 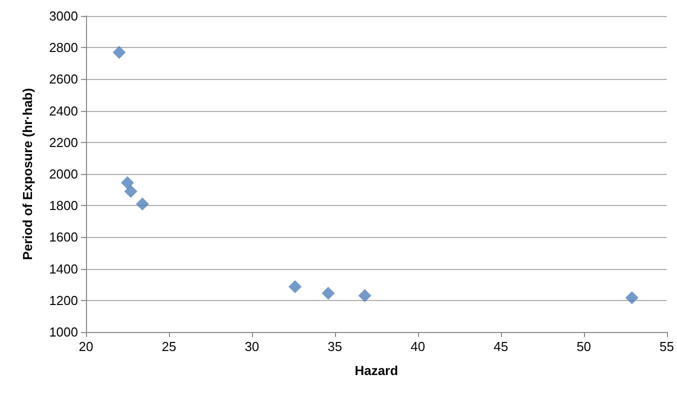 What do you see at coordinates (252, 346) in the screenshot?
I see `x-tick-label: 30` at bounding box center [252, 346].